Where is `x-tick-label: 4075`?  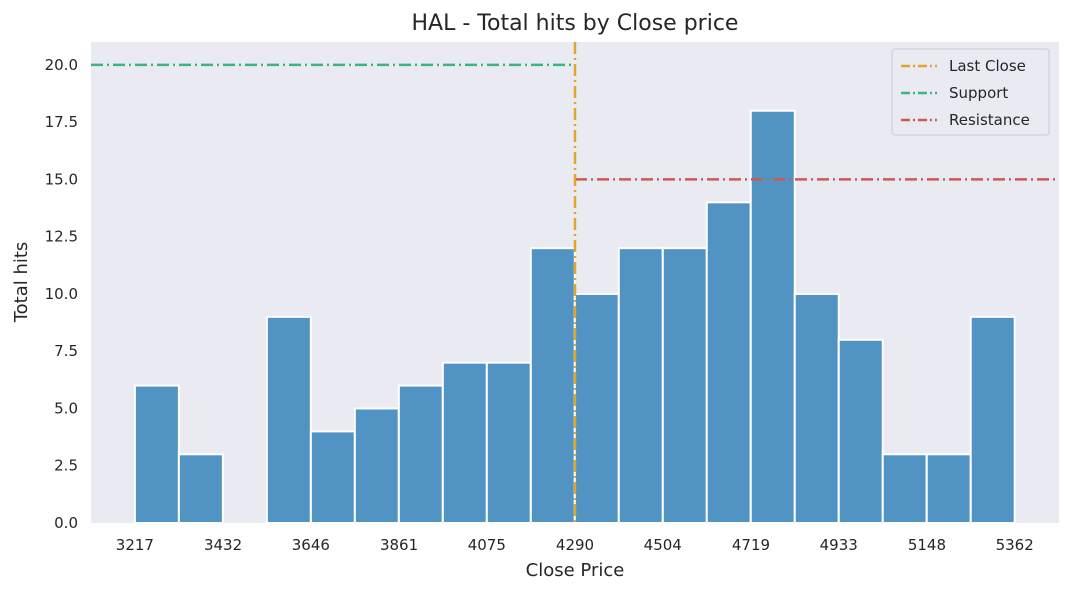
x-tick-label: 4075 is located at coordinates (487, 545).